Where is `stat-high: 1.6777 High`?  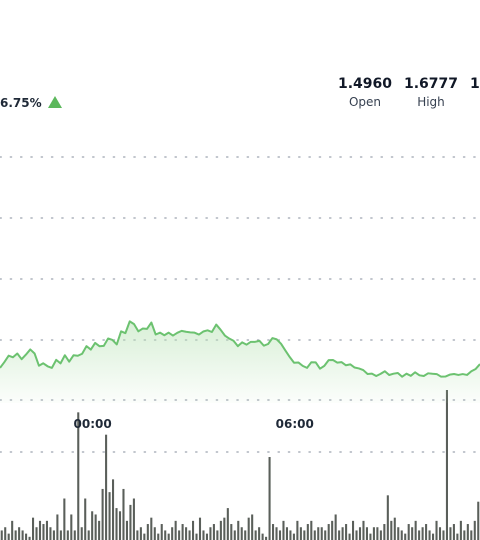
stat-high: 1.6777 High is located at coordinates (431, 92).